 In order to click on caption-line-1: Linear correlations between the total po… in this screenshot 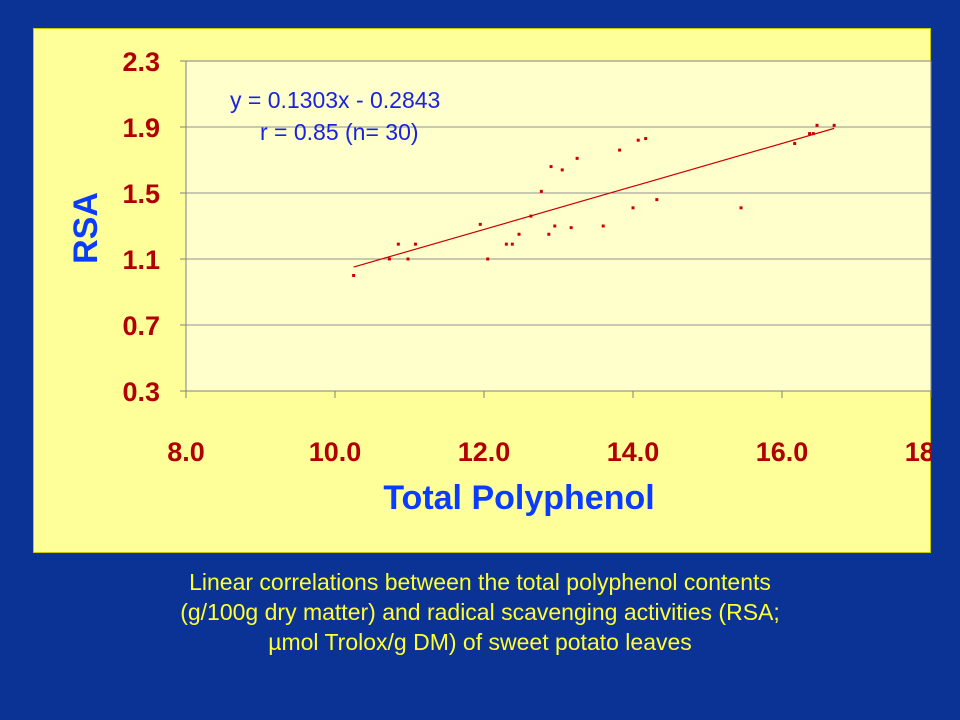, I will do `click(480, 582)`.